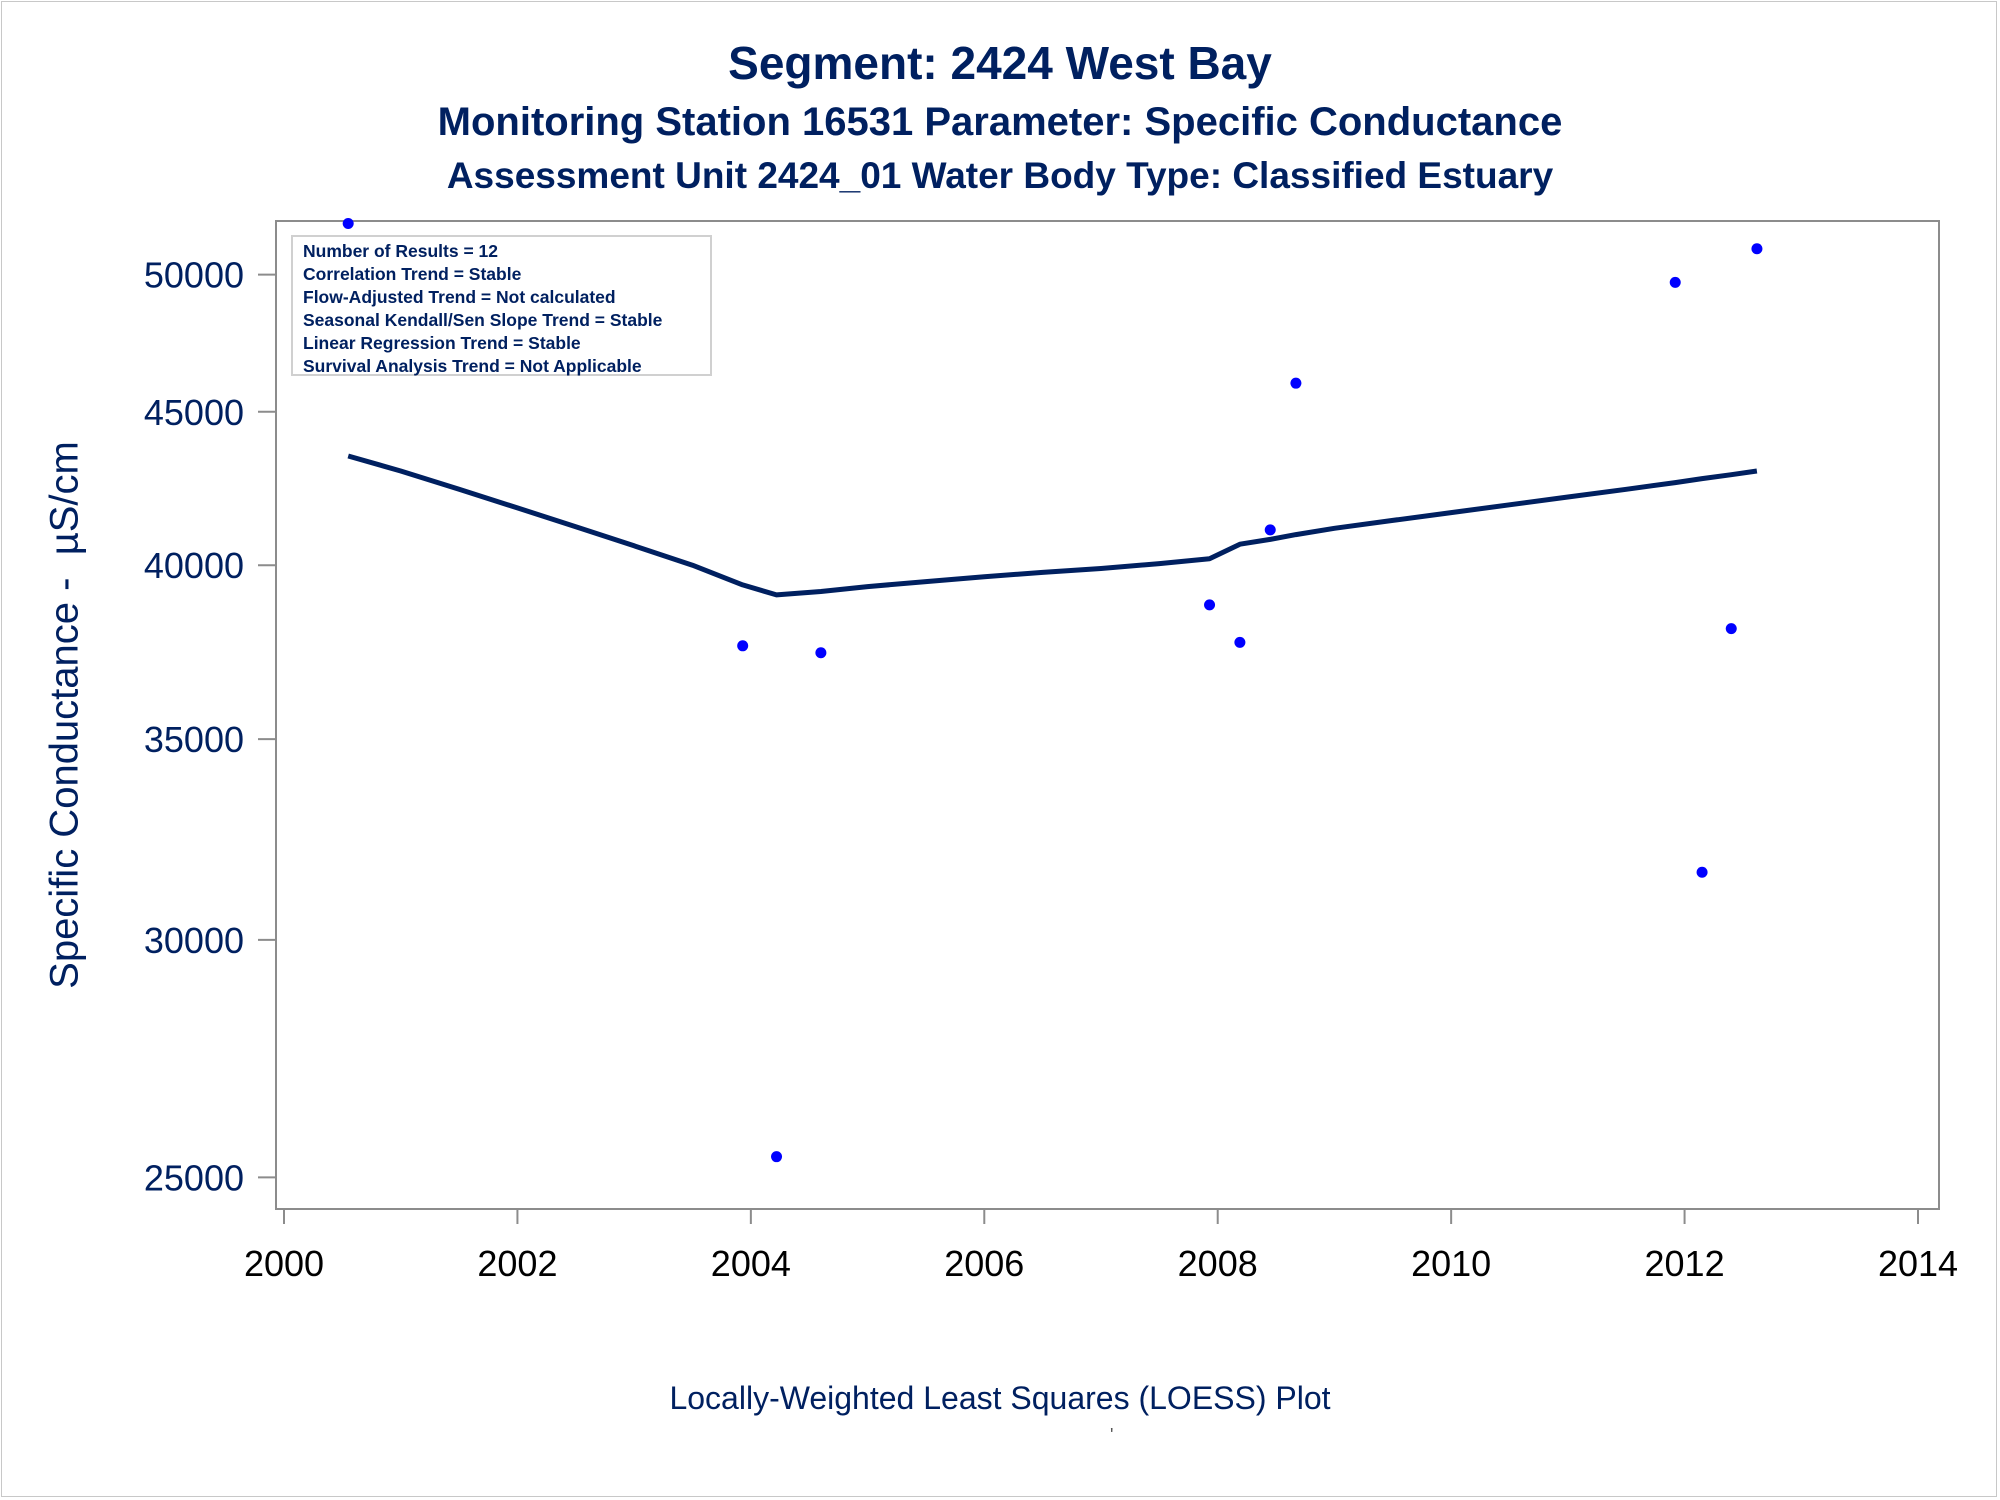 This screenshot has width=2000, height=1500. Describe the element at coordinates (459, 297) in the screenshot. I see `stat-flow-adjusted-trend: Flow-Adjusted Trend = Not calculated` at that location.